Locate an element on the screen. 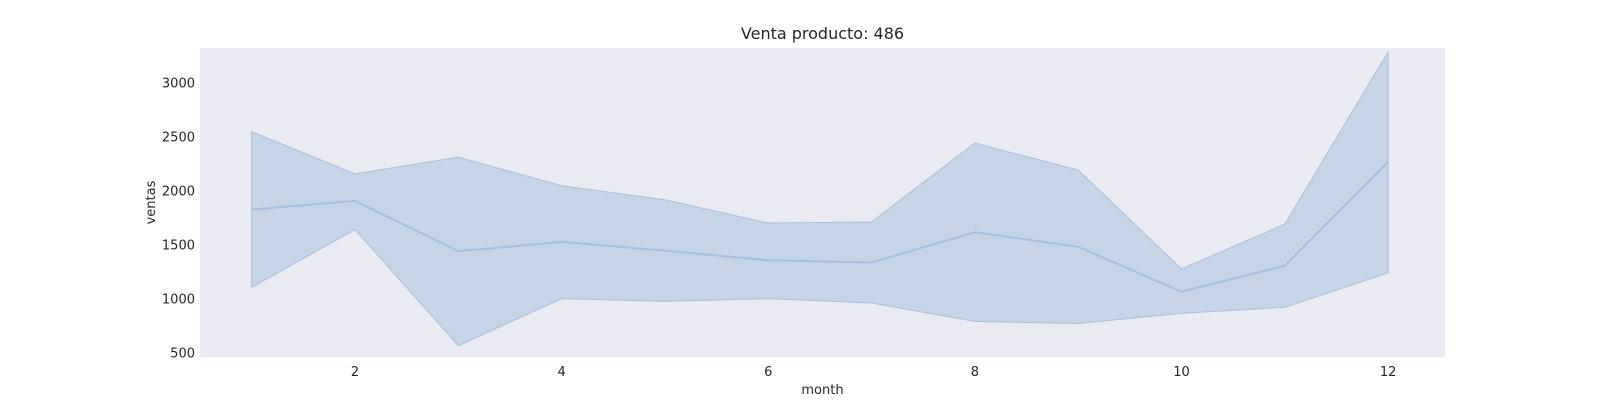 The height and width of the screenshot is (400, 1600). chart-title: Venta producto: 486 is located at coordinates (822, 33).